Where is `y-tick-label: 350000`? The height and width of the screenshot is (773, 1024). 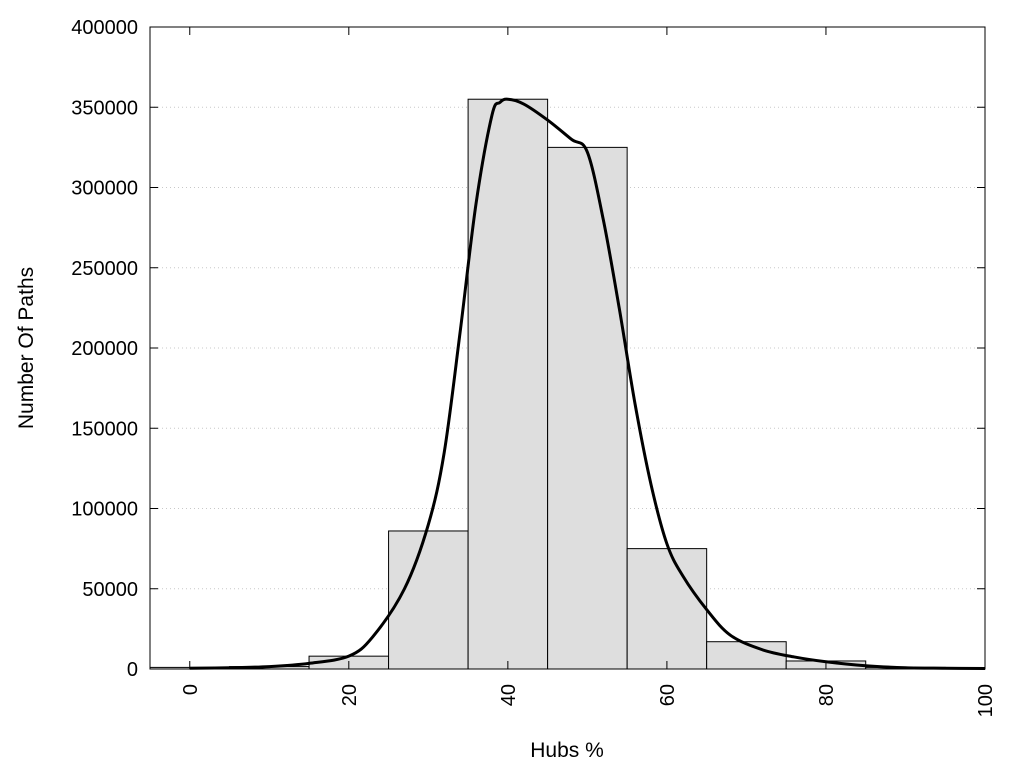
y-tick-label: 350000 is located at coordinates (104, 108).